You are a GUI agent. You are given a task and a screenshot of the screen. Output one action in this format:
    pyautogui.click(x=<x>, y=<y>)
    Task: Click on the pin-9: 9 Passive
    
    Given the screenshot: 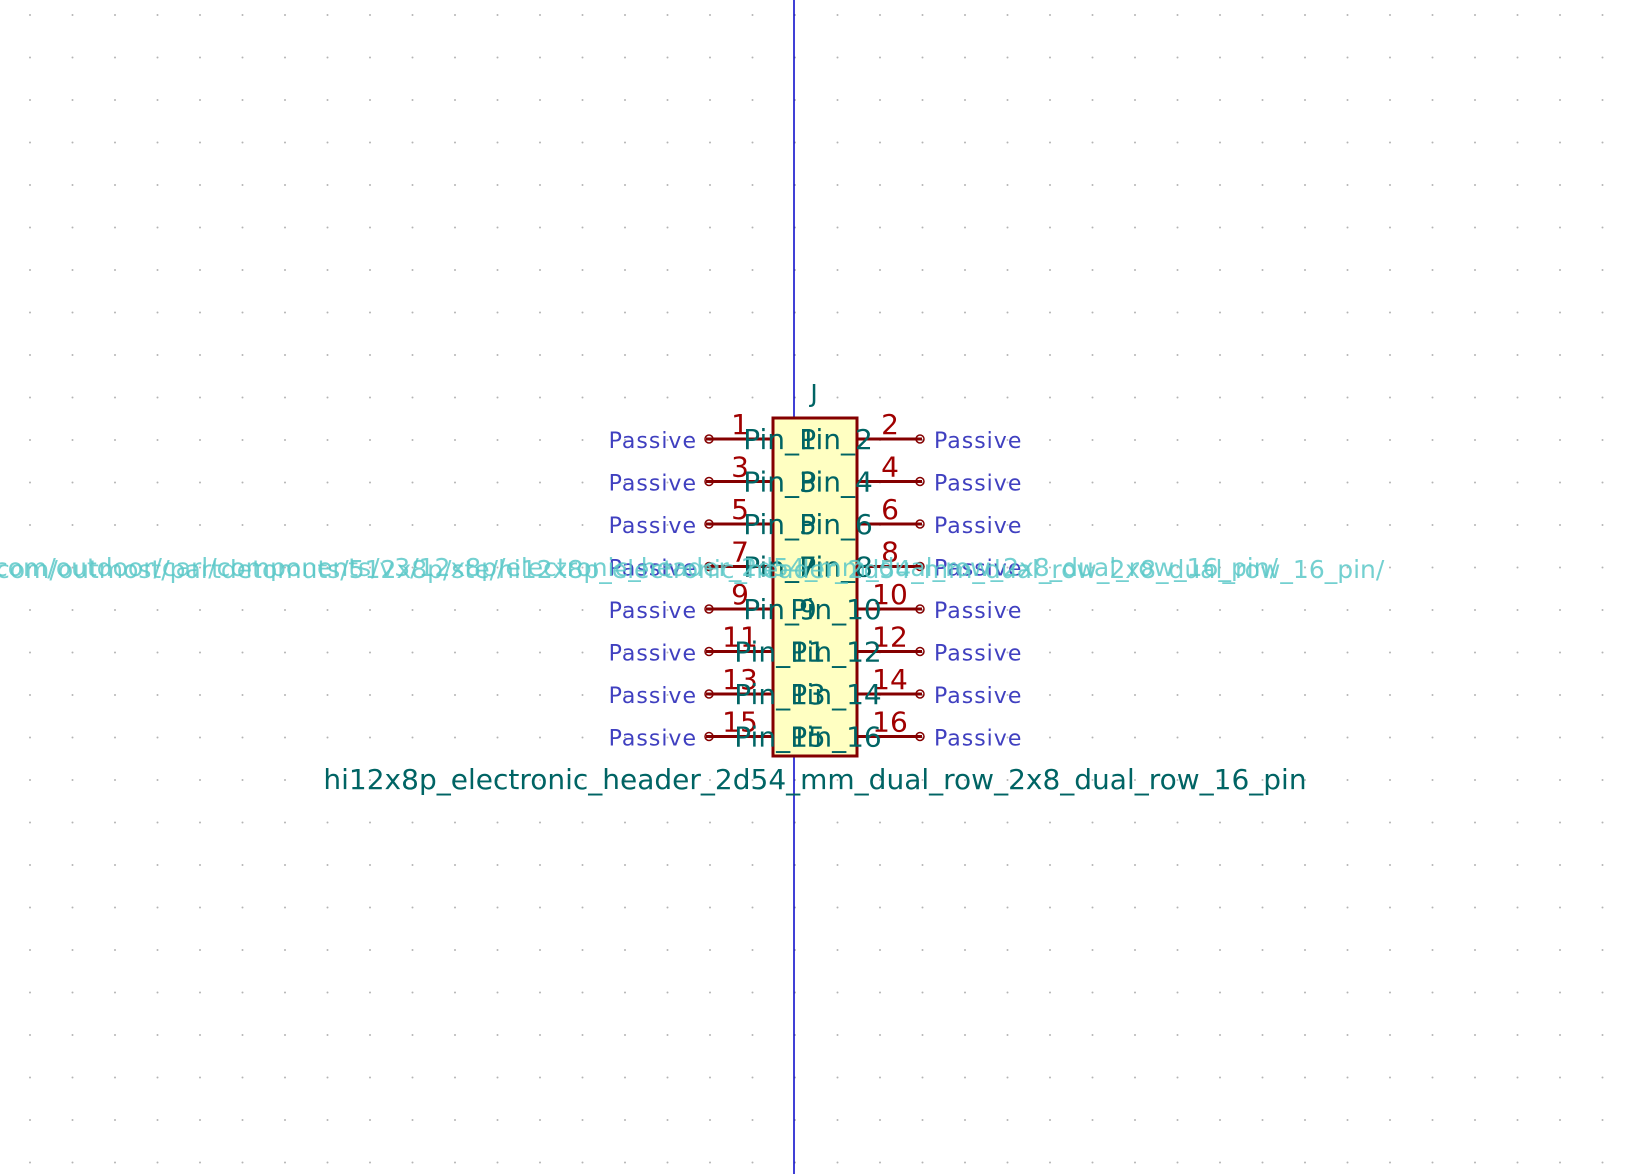 What is the action you would take?
    pyautogui.click(x=691, y=601)
    